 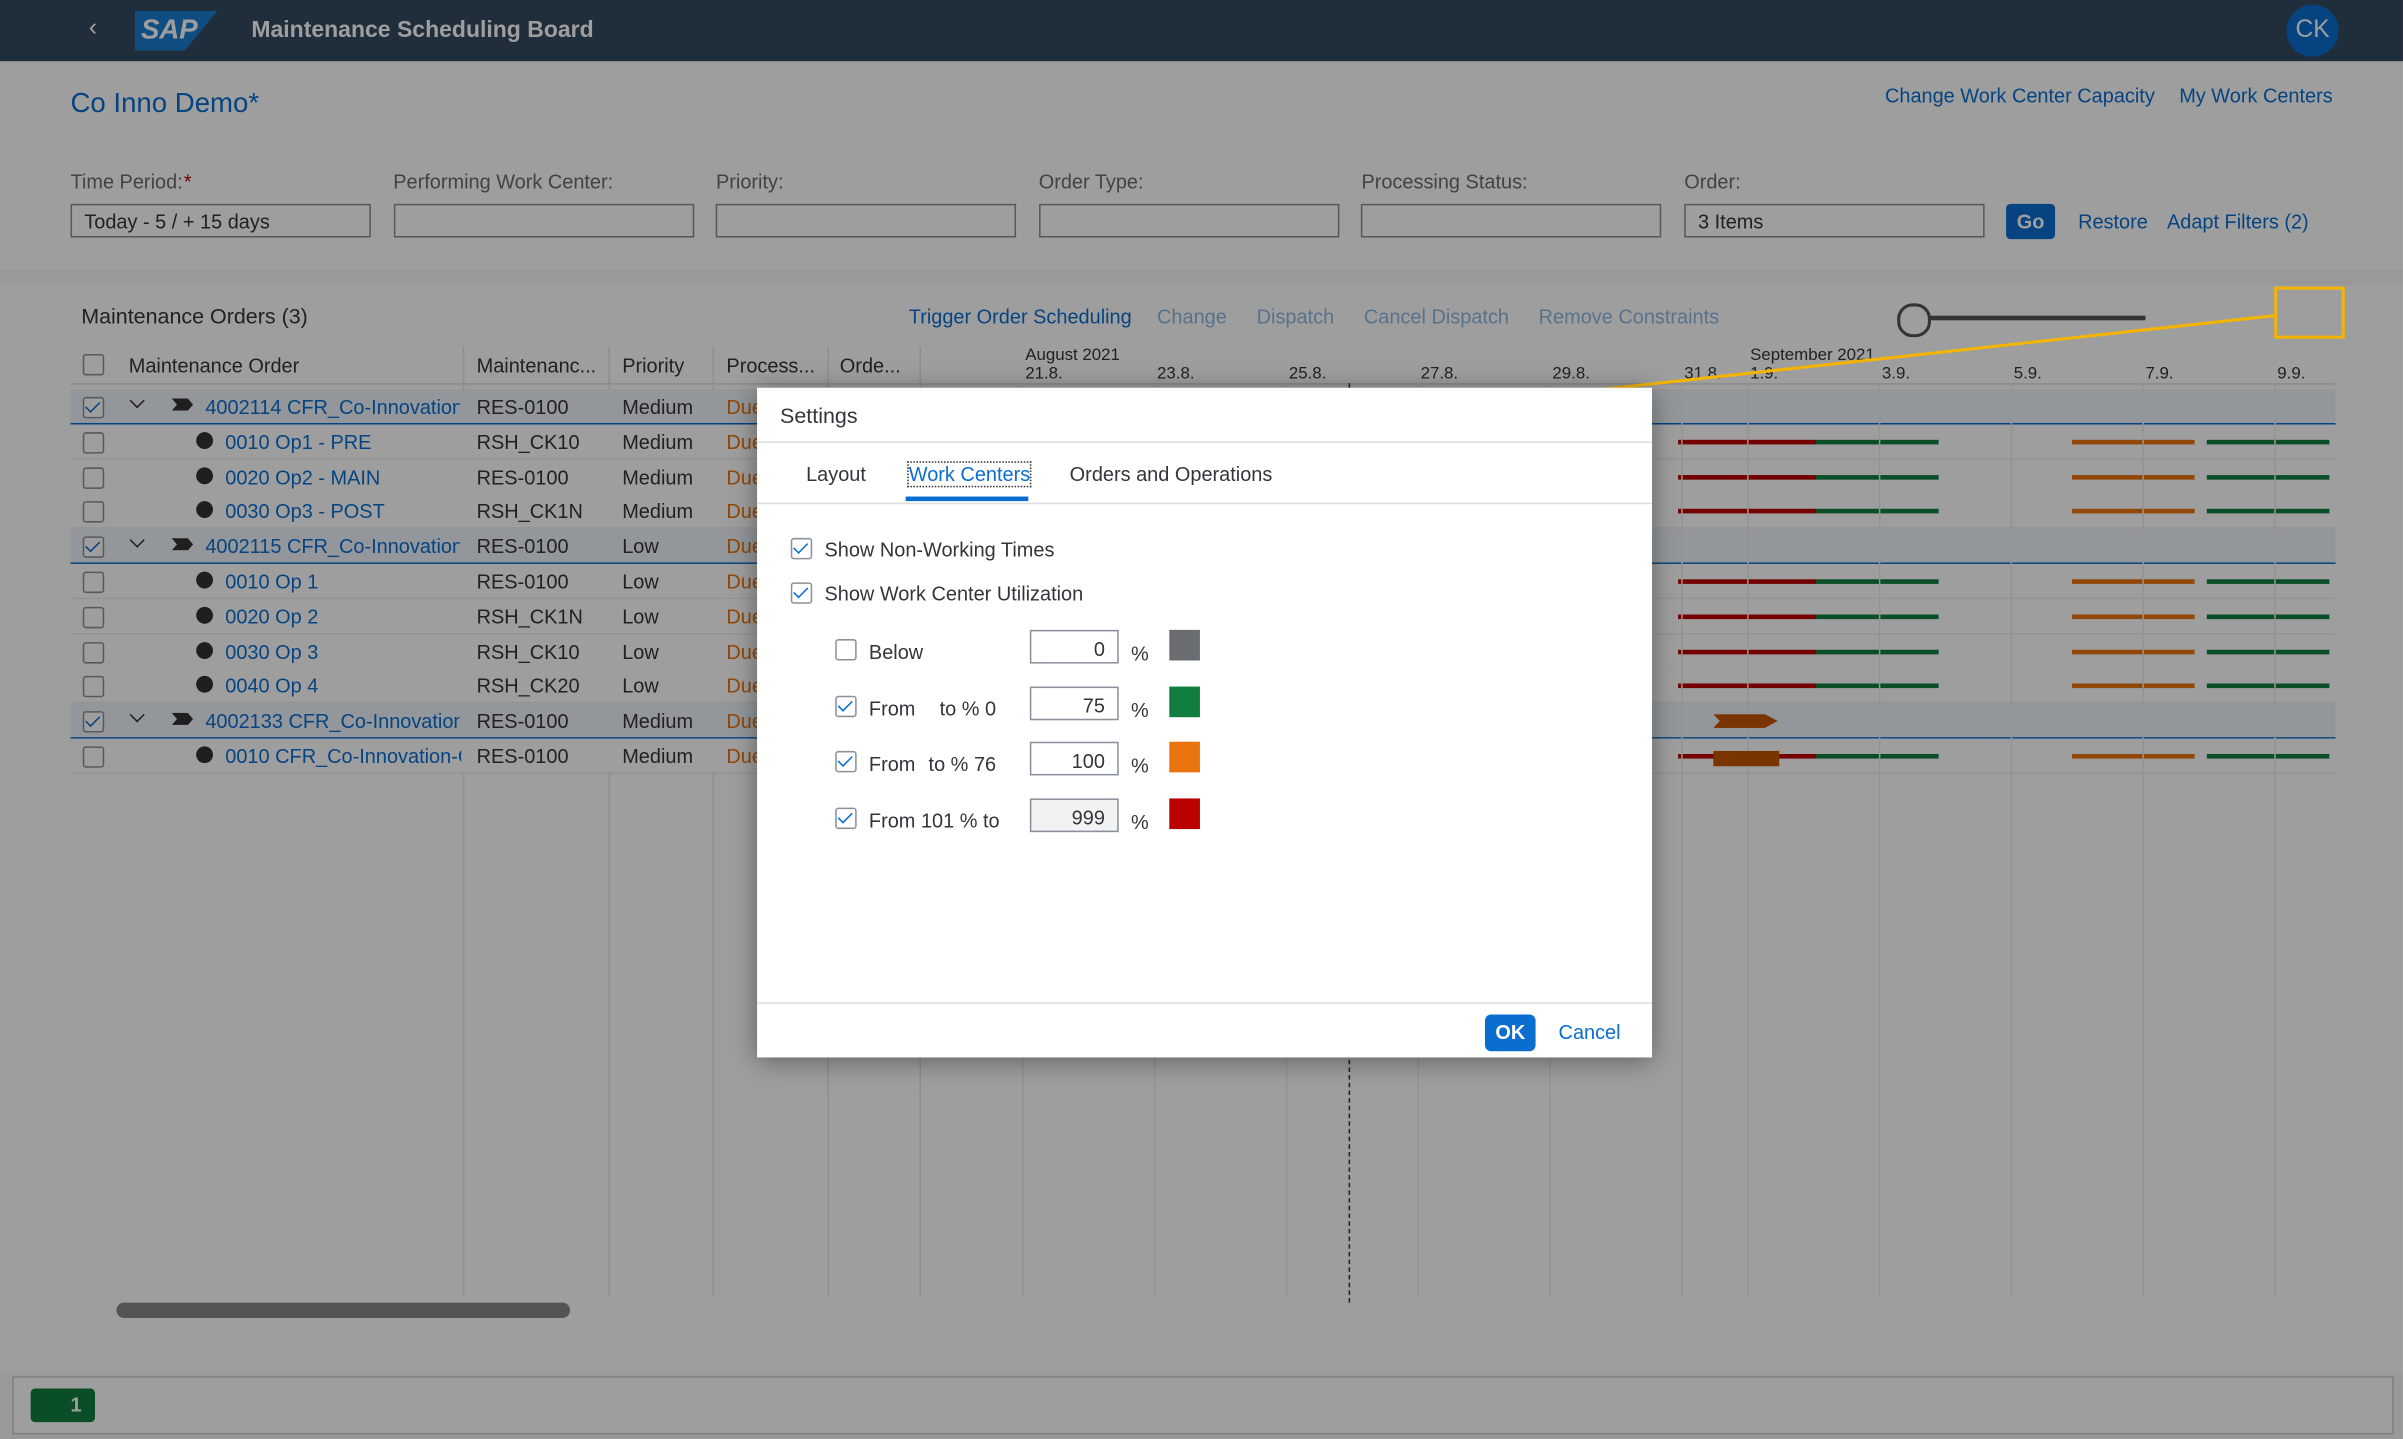 I want to click on scrollbar, so click(x=343, y=1310).